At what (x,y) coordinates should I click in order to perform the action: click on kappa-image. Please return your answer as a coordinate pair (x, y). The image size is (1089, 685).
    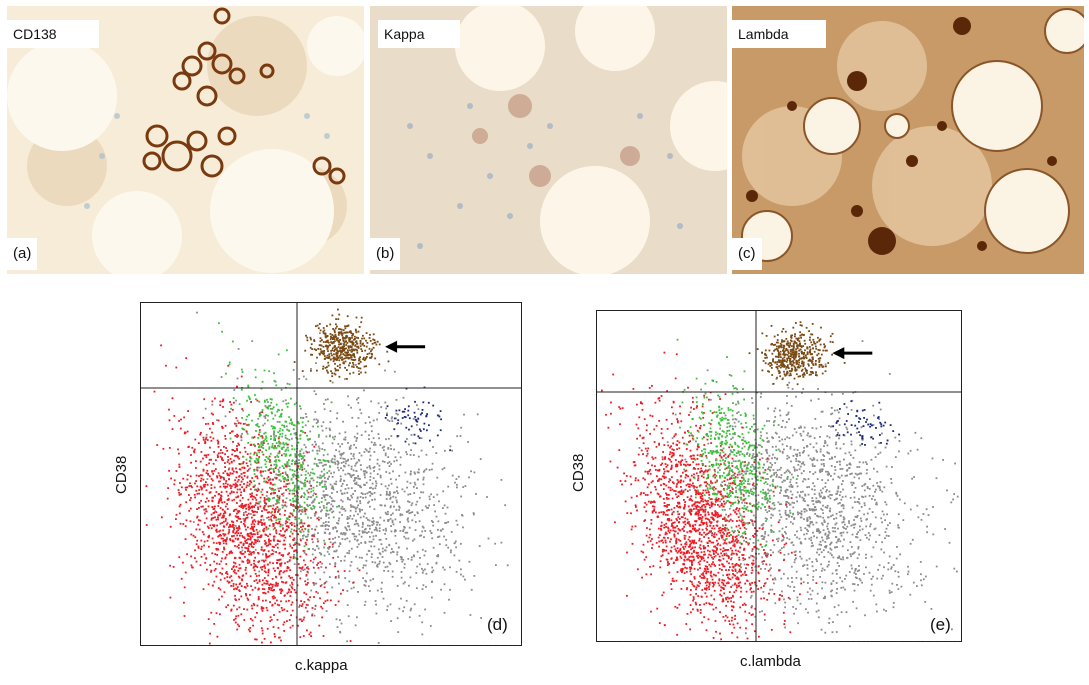
    Looking at the image, I should click on (548, 140).